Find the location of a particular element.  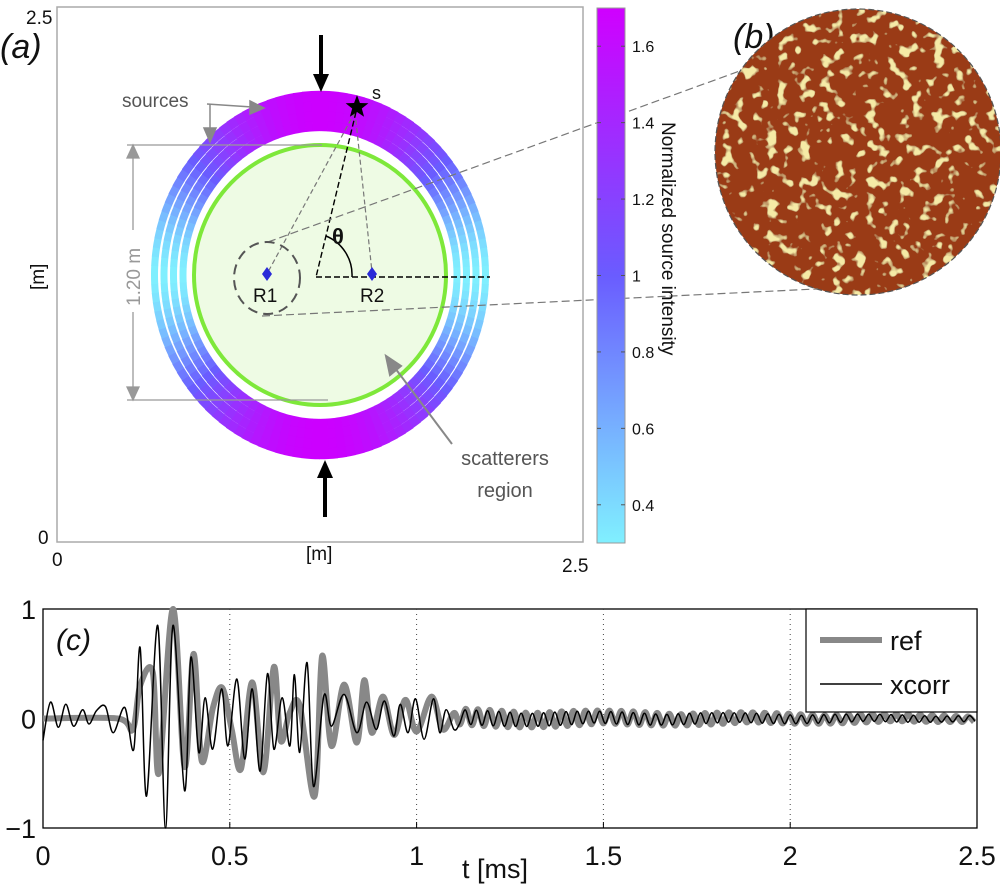

source-ray is located at coordinates (336, 194).